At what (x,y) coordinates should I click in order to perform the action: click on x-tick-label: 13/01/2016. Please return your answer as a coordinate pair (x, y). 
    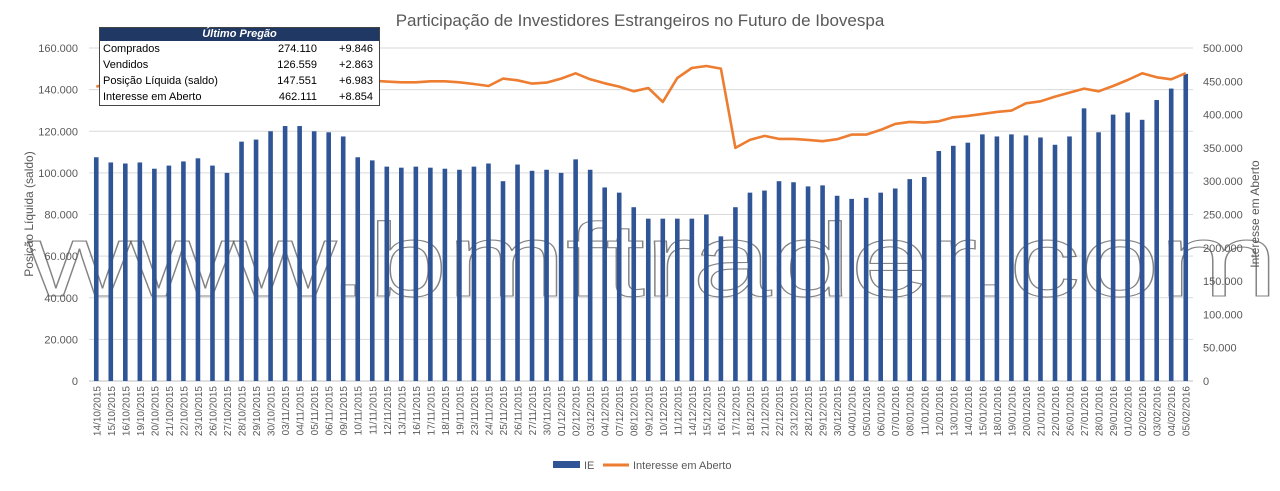
    Looking at the image, I should click on (954, 411).